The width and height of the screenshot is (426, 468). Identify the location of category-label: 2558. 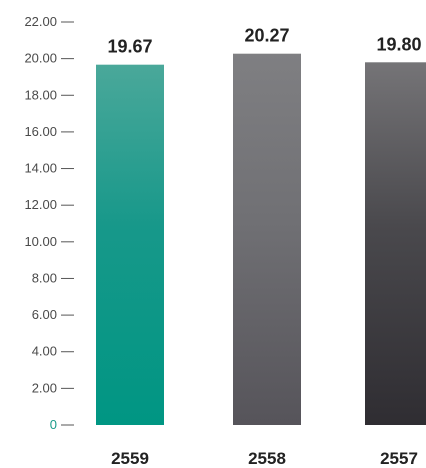
(267, 458).